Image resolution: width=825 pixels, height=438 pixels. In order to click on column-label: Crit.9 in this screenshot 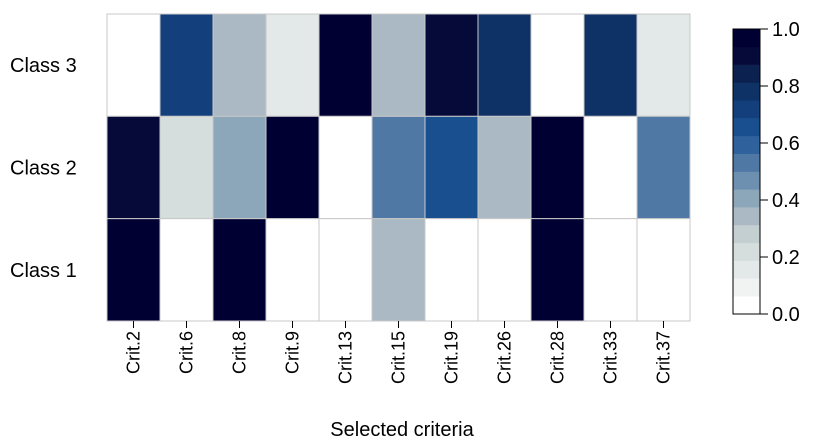, I will do `click(293, 352)`.